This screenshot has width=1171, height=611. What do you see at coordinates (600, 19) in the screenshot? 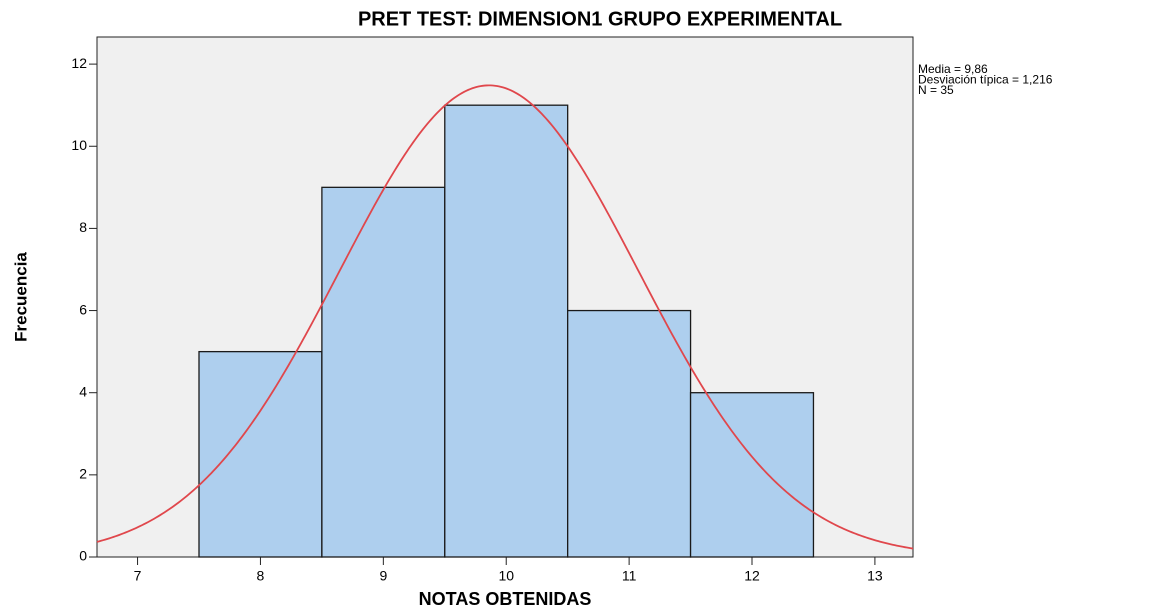
I see `chart-title: PRET TEST: DIMENSION1 GRUPO EXPERIMENTAL` at bounding box center [600, 19].